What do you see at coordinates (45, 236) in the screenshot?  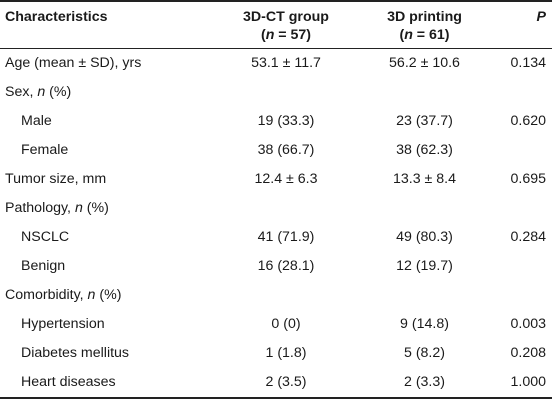 I see `row-label: NSCLC` at bounding box center [45, 236].